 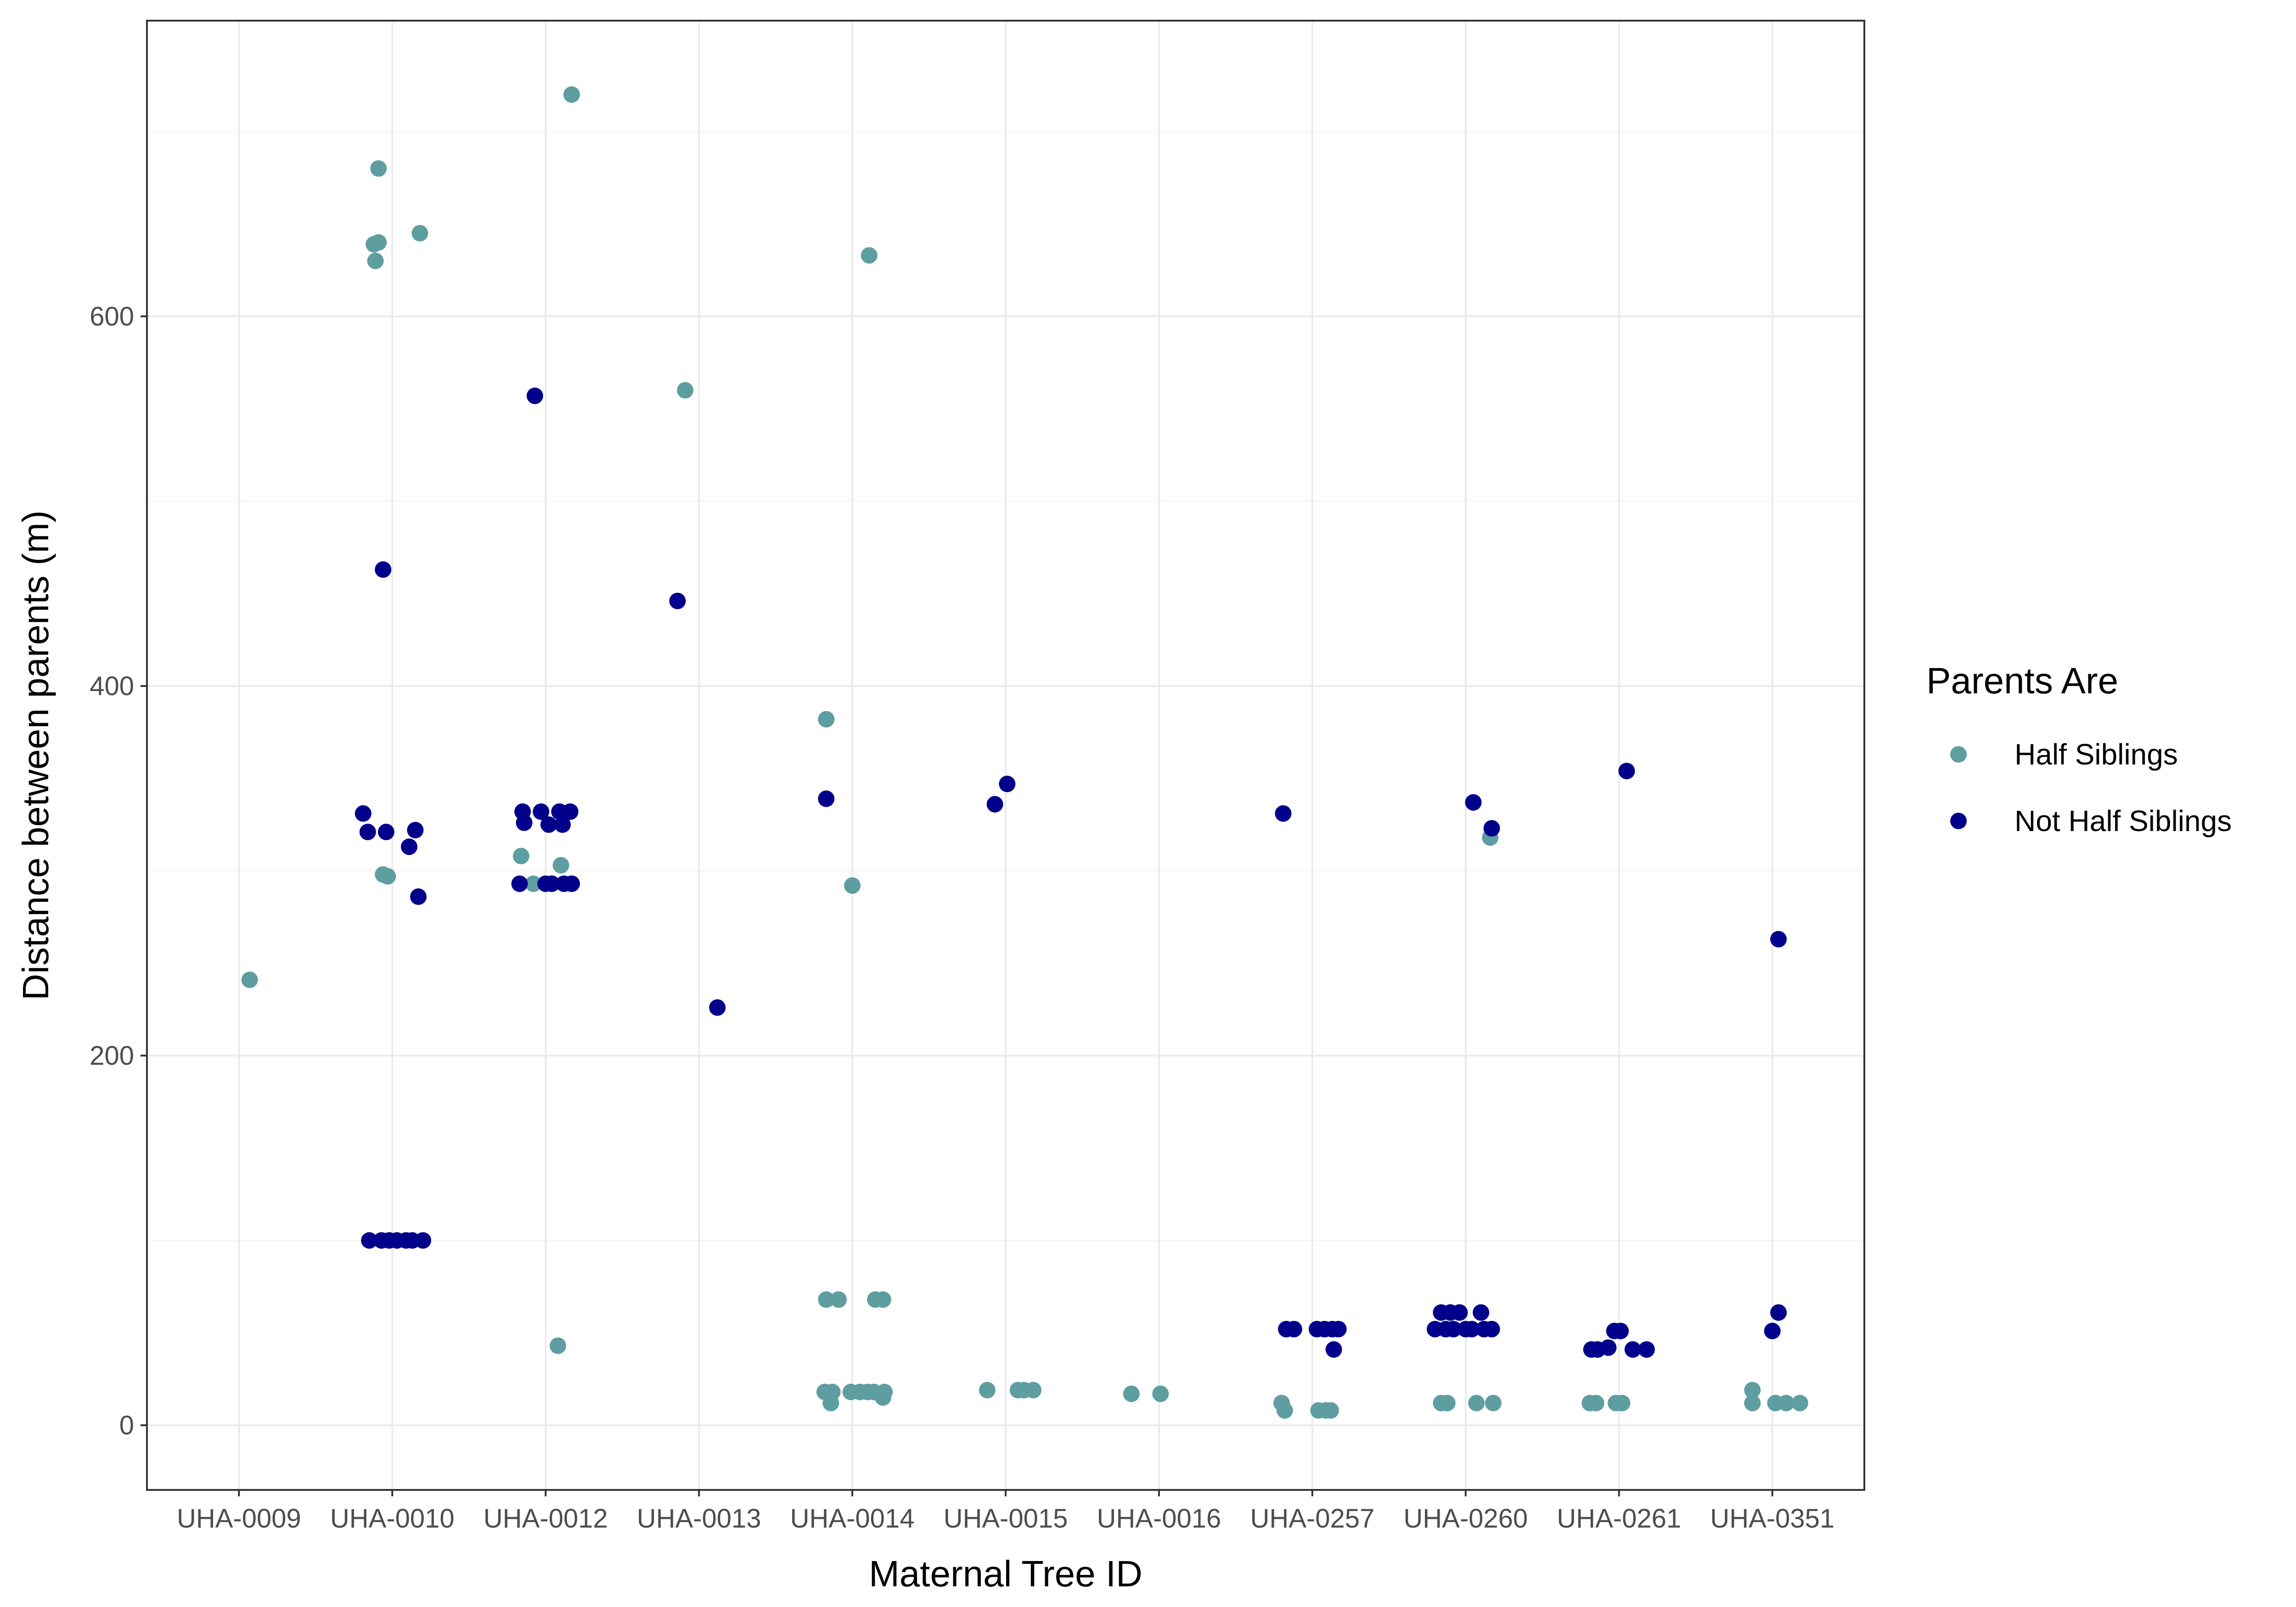 What do you see at coordinates (127, 1425) in the screenshot?
I see `y-tick-label: 0` at bounding box center [127, 1425].